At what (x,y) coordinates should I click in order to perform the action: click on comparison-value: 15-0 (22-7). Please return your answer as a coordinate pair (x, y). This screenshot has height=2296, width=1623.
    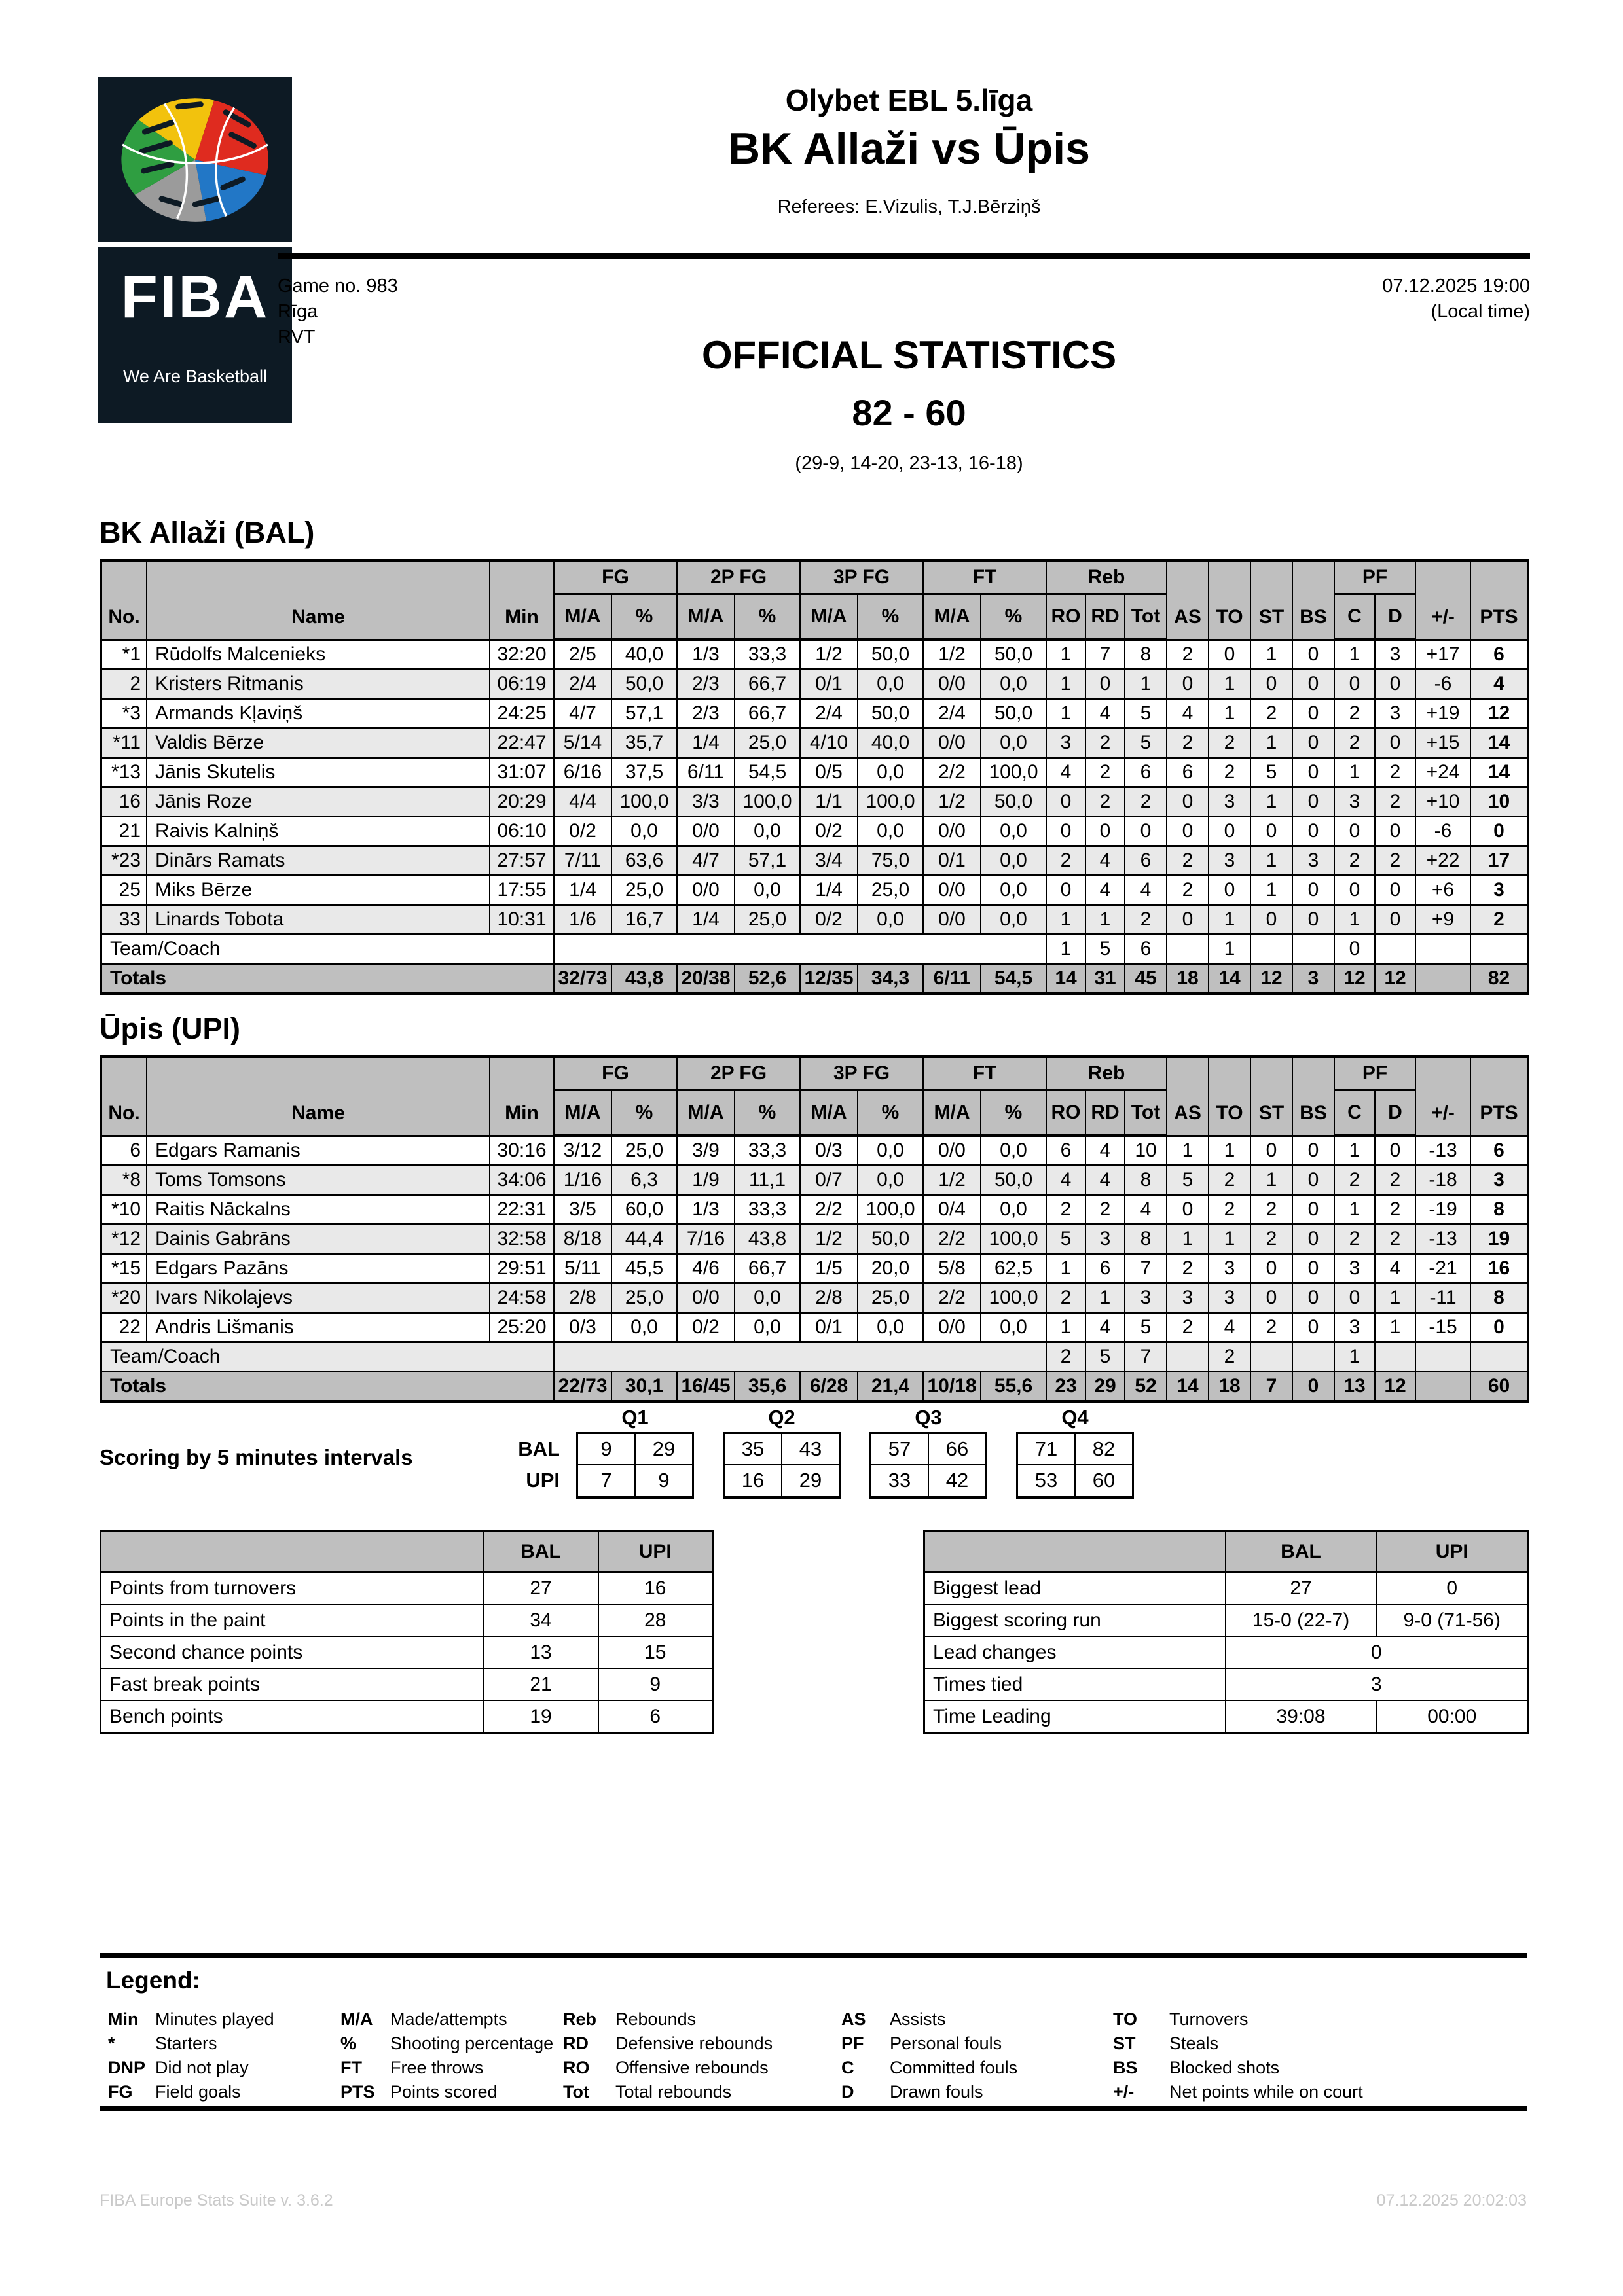
    Looking at the image, I should click on (1300, 1620).